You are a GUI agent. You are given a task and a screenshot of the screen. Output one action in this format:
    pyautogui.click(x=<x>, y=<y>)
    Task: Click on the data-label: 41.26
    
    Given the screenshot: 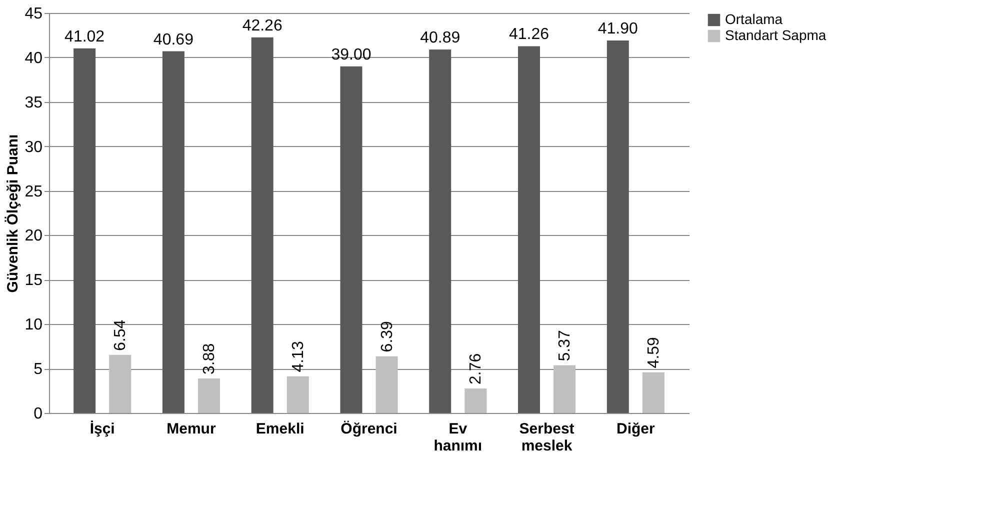 What is the action you would take?
    pyautogui.click(x=529, y=35)
    